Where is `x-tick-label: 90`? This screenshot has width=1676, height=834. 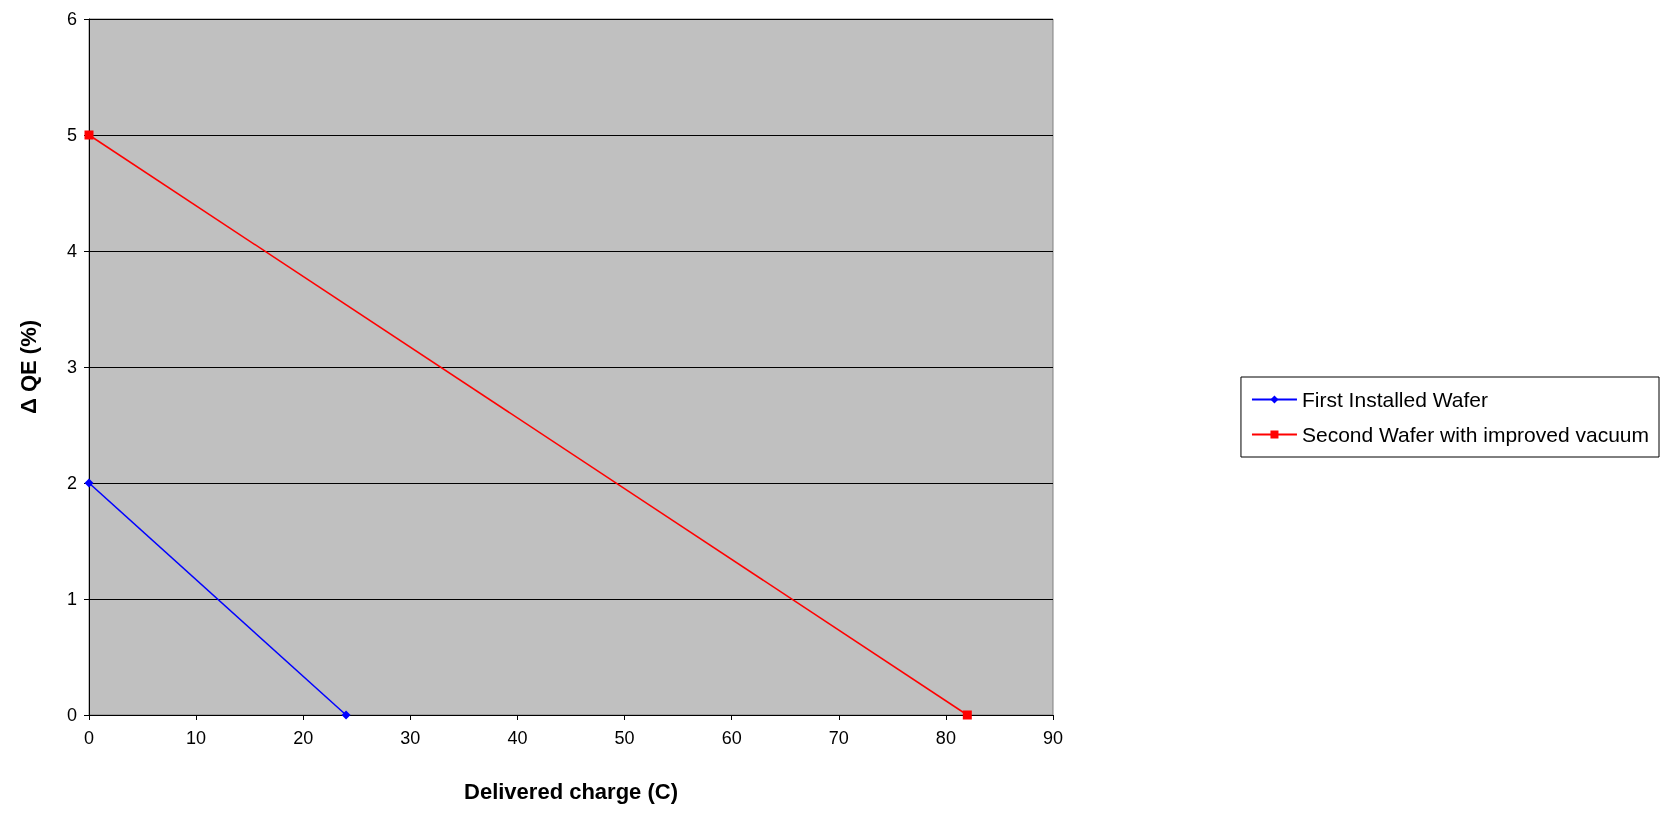 x-tick-label: 90 is located at coordinates (1053, 738).